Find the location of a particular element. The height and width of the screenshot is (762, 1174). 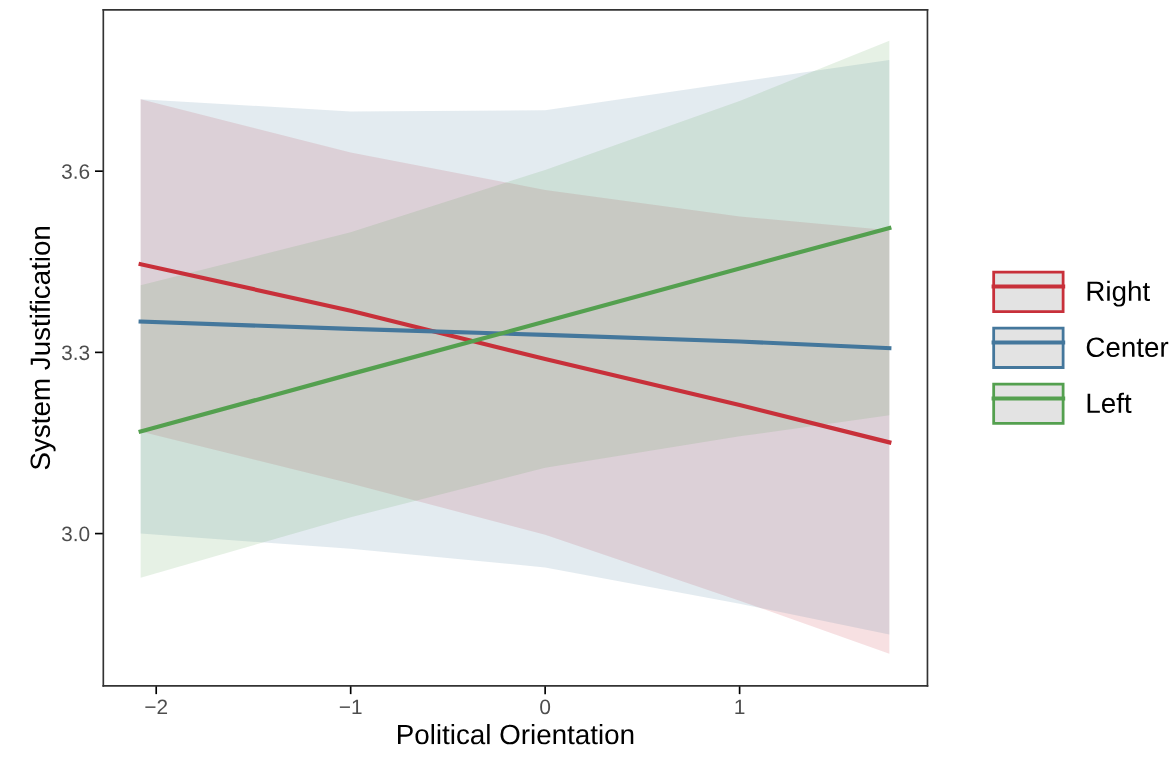

y-tick-label: 3.0 is located at coordinates (75, 534).